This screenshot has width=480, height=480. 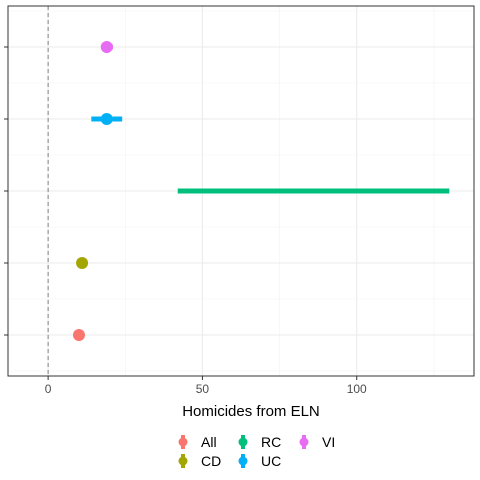 I want to click on legend-item-rc: RC, so click(x=259, y=442).